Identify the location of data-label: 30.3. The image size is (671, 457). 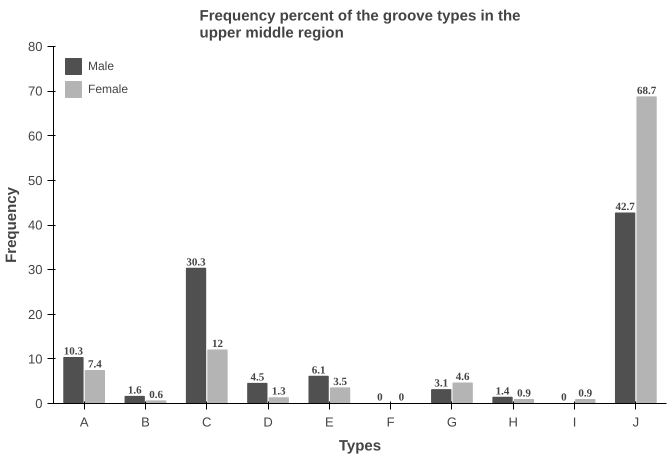
(196, 262).